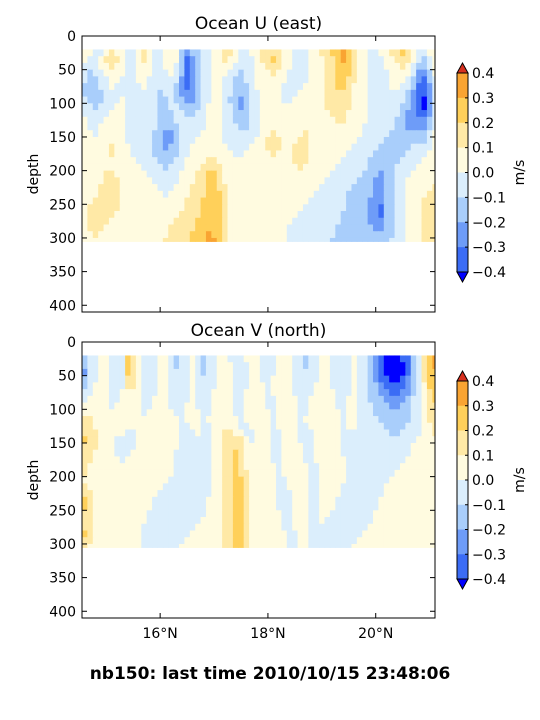 The image size is (540, 720). Describe the element at coordinates (62, 579) in the screenshot. I see `y-tick-label: 350` at that location.